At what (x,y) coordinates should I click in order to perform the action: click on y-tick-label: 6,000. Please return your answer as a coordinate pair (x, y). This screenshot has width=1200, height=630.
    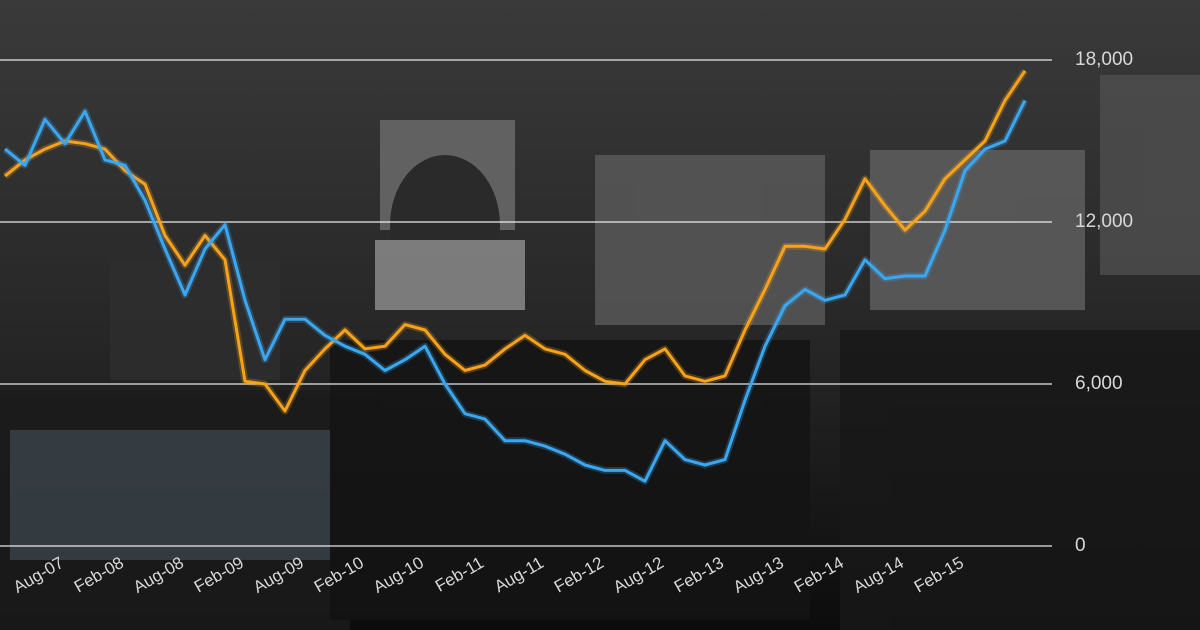
    Looking at the image, I should click on (1099, 383).